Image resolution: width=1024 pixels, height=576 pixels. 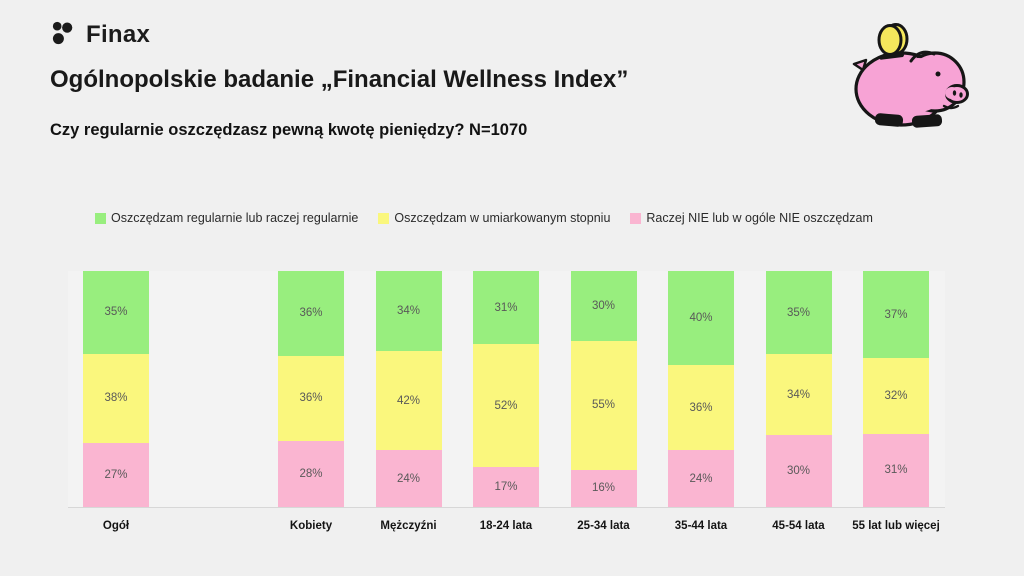 I want to click on pig-eye, so click(x=938, y=74).